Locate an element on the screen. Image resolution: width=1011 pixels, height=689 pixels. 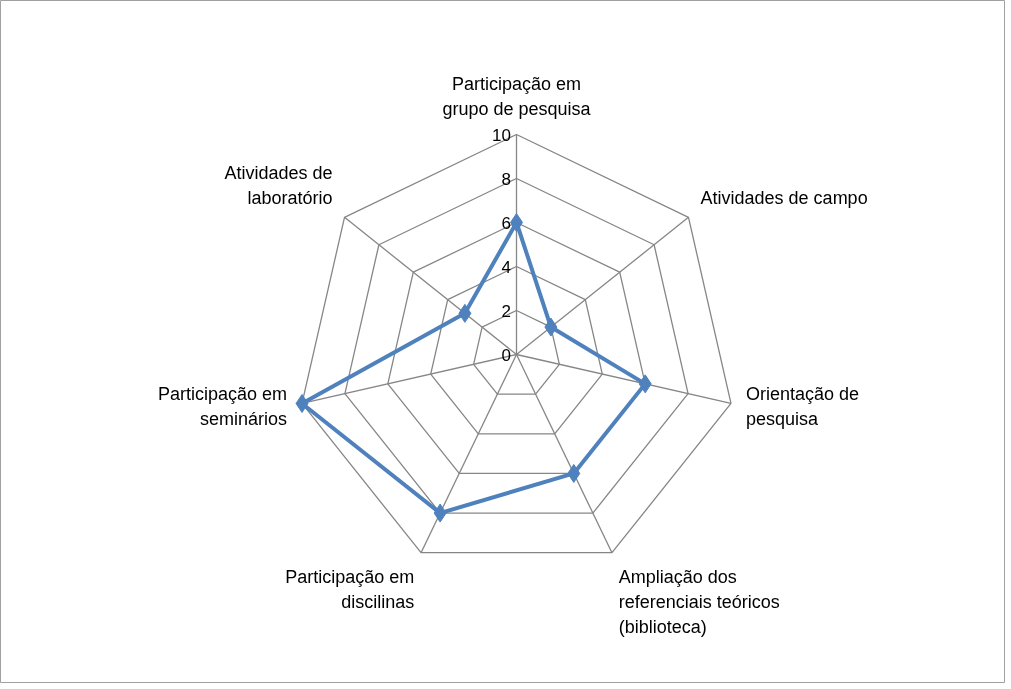
spoke-label: Participação em seminários is located at coordinates (222, 407).